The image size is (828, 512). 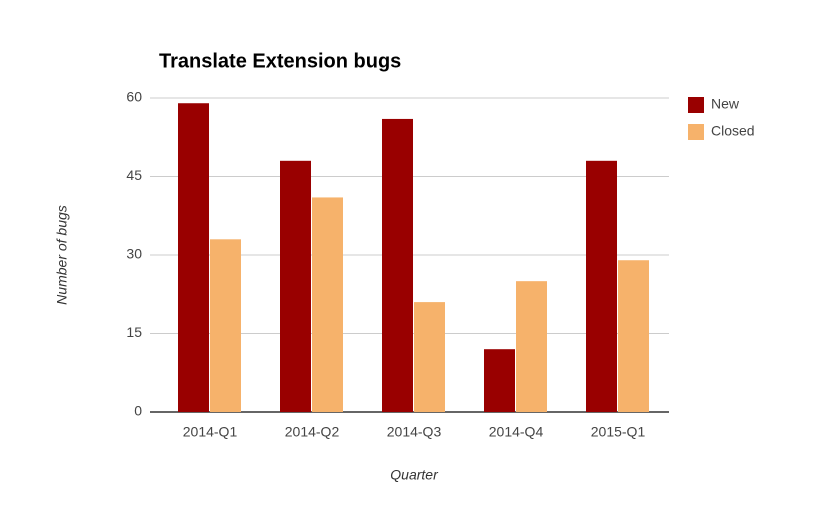 I want to click on y-tick-label: 60, so click(x=134, y=97).